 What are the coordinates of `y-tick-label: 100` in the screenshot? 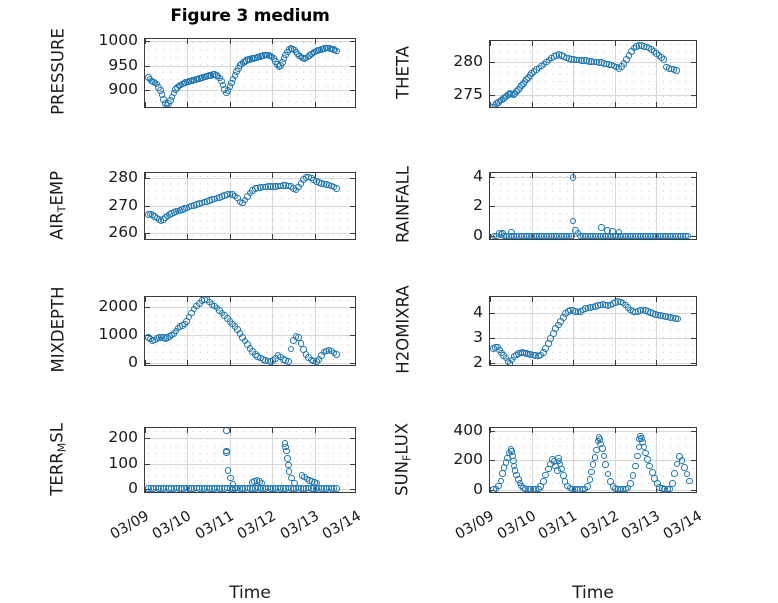 It's located at (123, 462).